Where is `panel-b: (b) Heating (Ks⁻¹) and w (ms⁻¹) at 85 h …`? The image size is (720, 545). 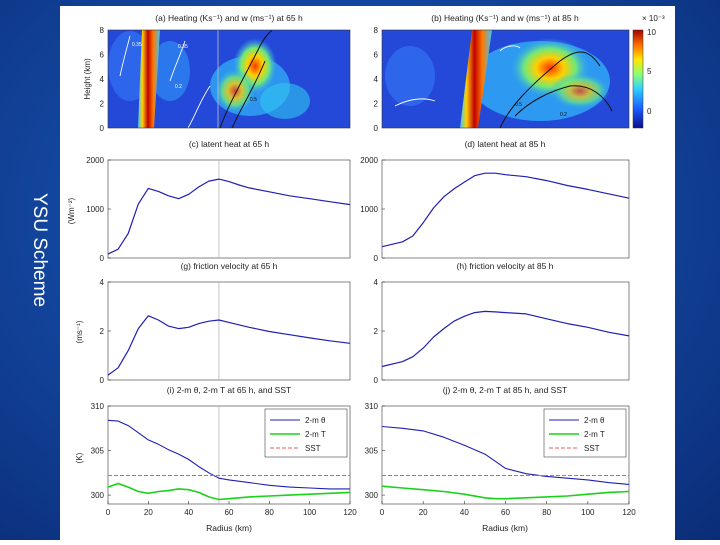
panel-b: (b) Heating (Ks⁻¹) and w (ms⁻¹) at 85 h … is located at coordinates (502, 73).